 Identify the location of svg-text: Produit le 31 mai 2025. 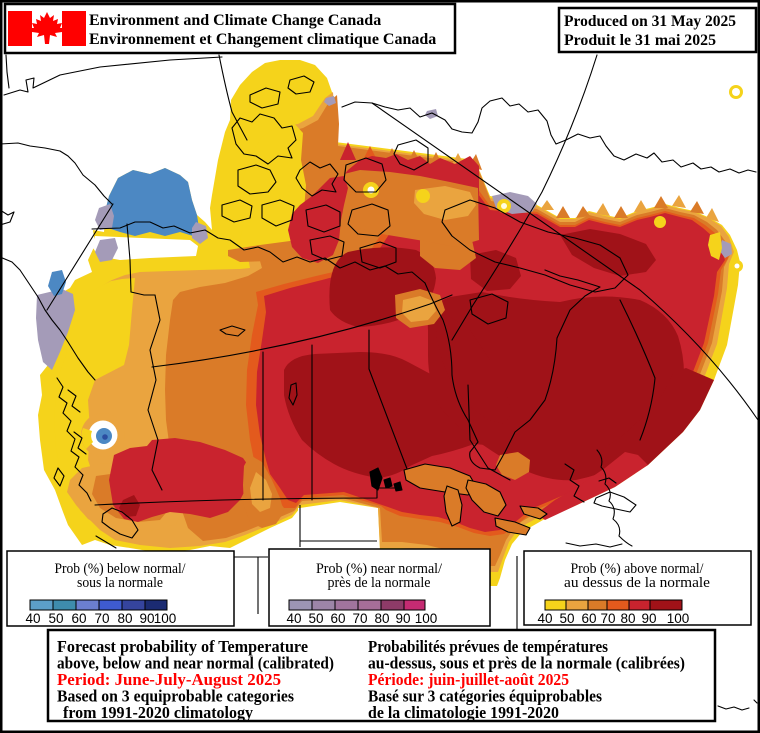
(640, 40).